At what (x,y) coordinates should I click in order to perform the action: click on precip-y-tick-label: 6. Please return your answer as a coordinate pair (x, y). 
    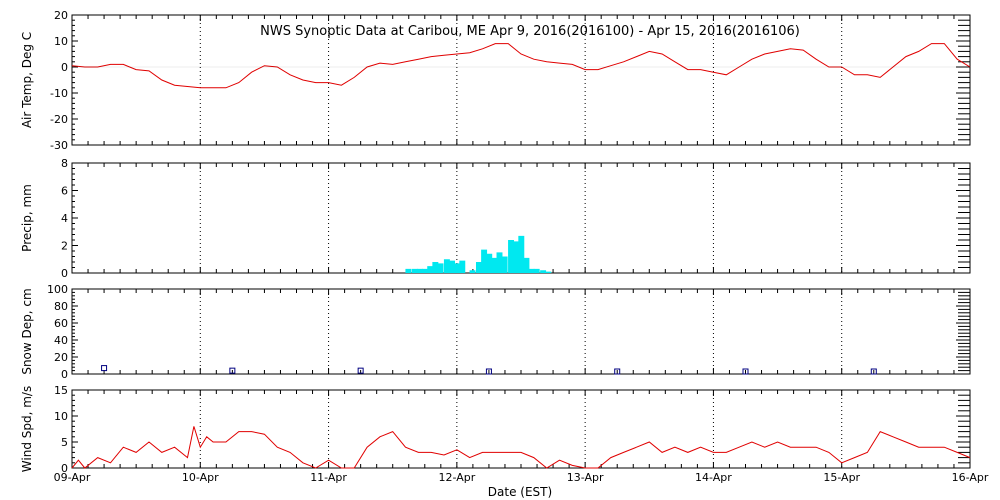
    Looking at the image, I should click on (64, 191).